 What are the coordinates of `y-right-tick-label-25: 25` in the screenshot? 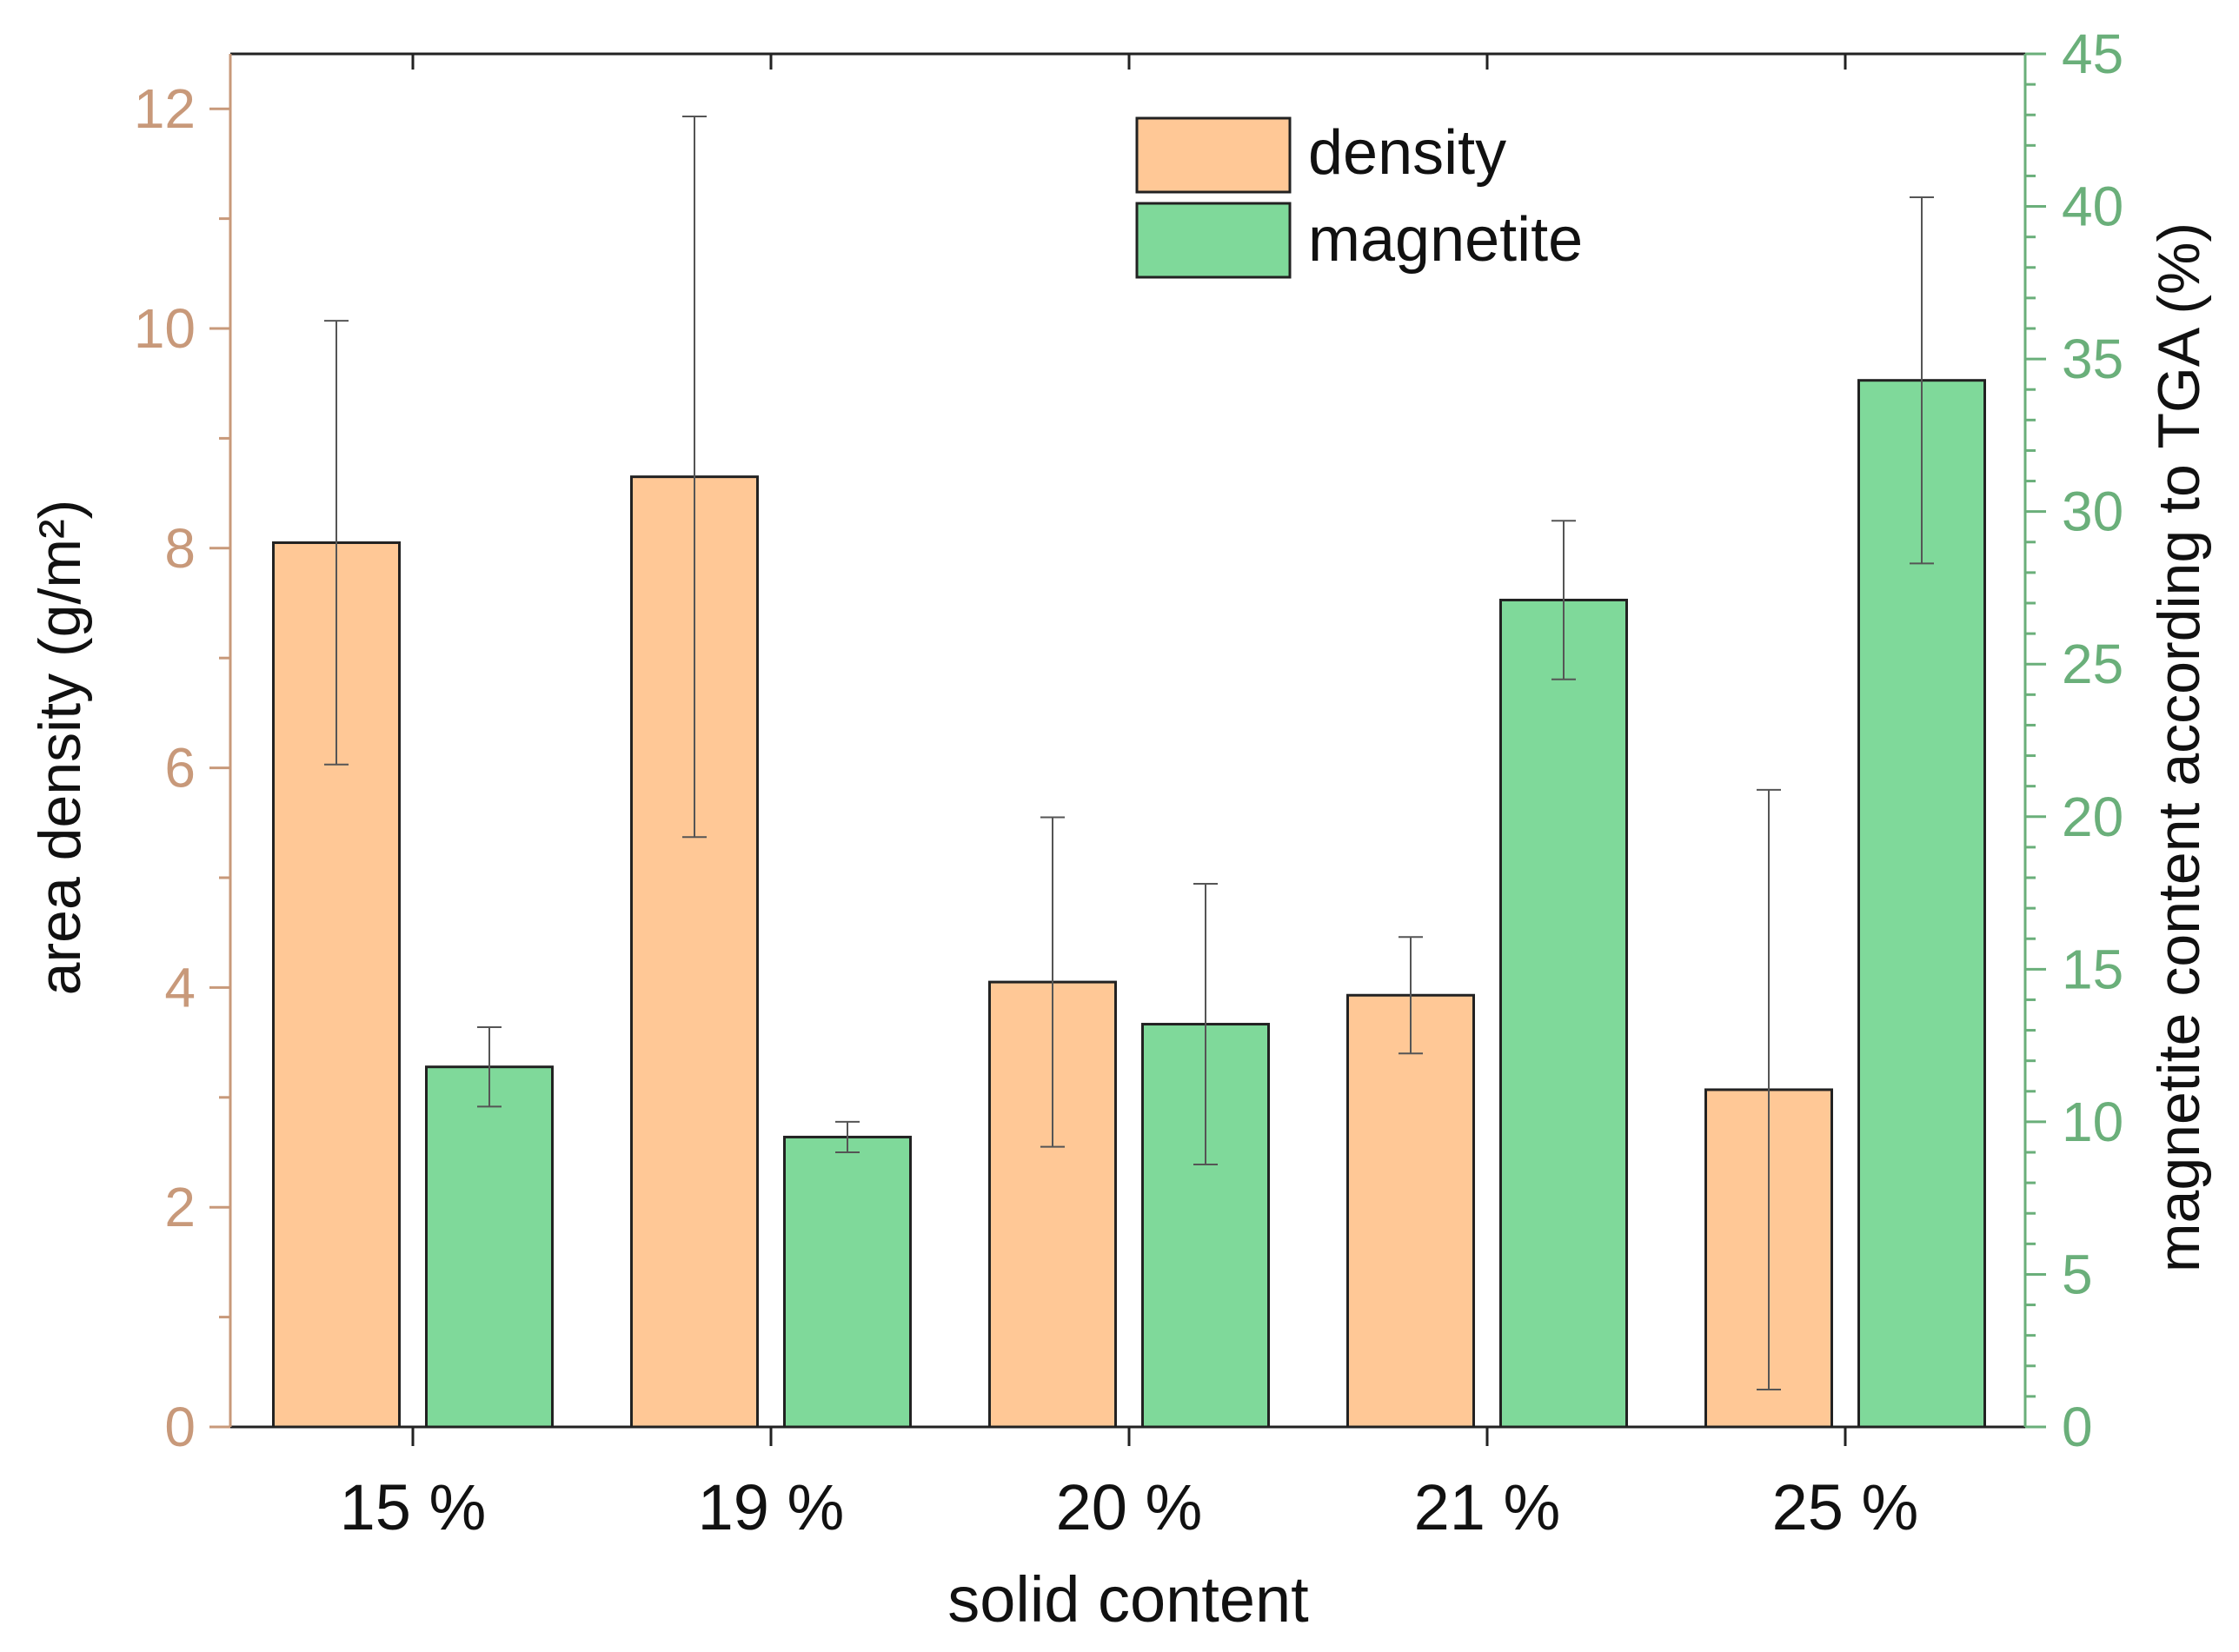 It's located at (2092, 664).